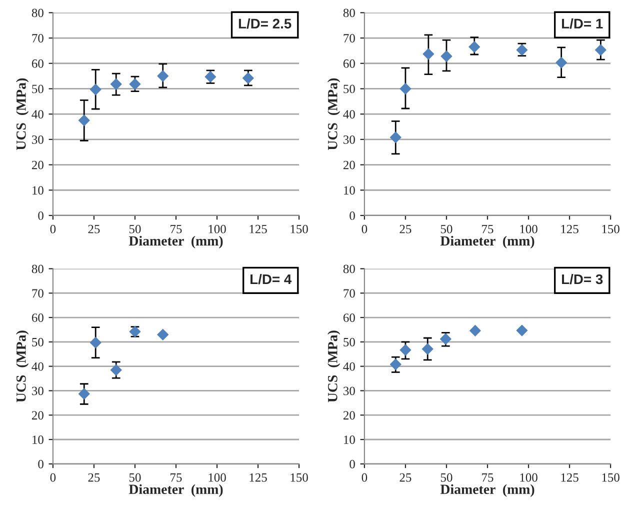 Image resolution: width=623 pixels, height=507 pixels. Describe the element at coordinates (582, 23) in the screenshot. I see `chart-title: L/D= 1` at that location.